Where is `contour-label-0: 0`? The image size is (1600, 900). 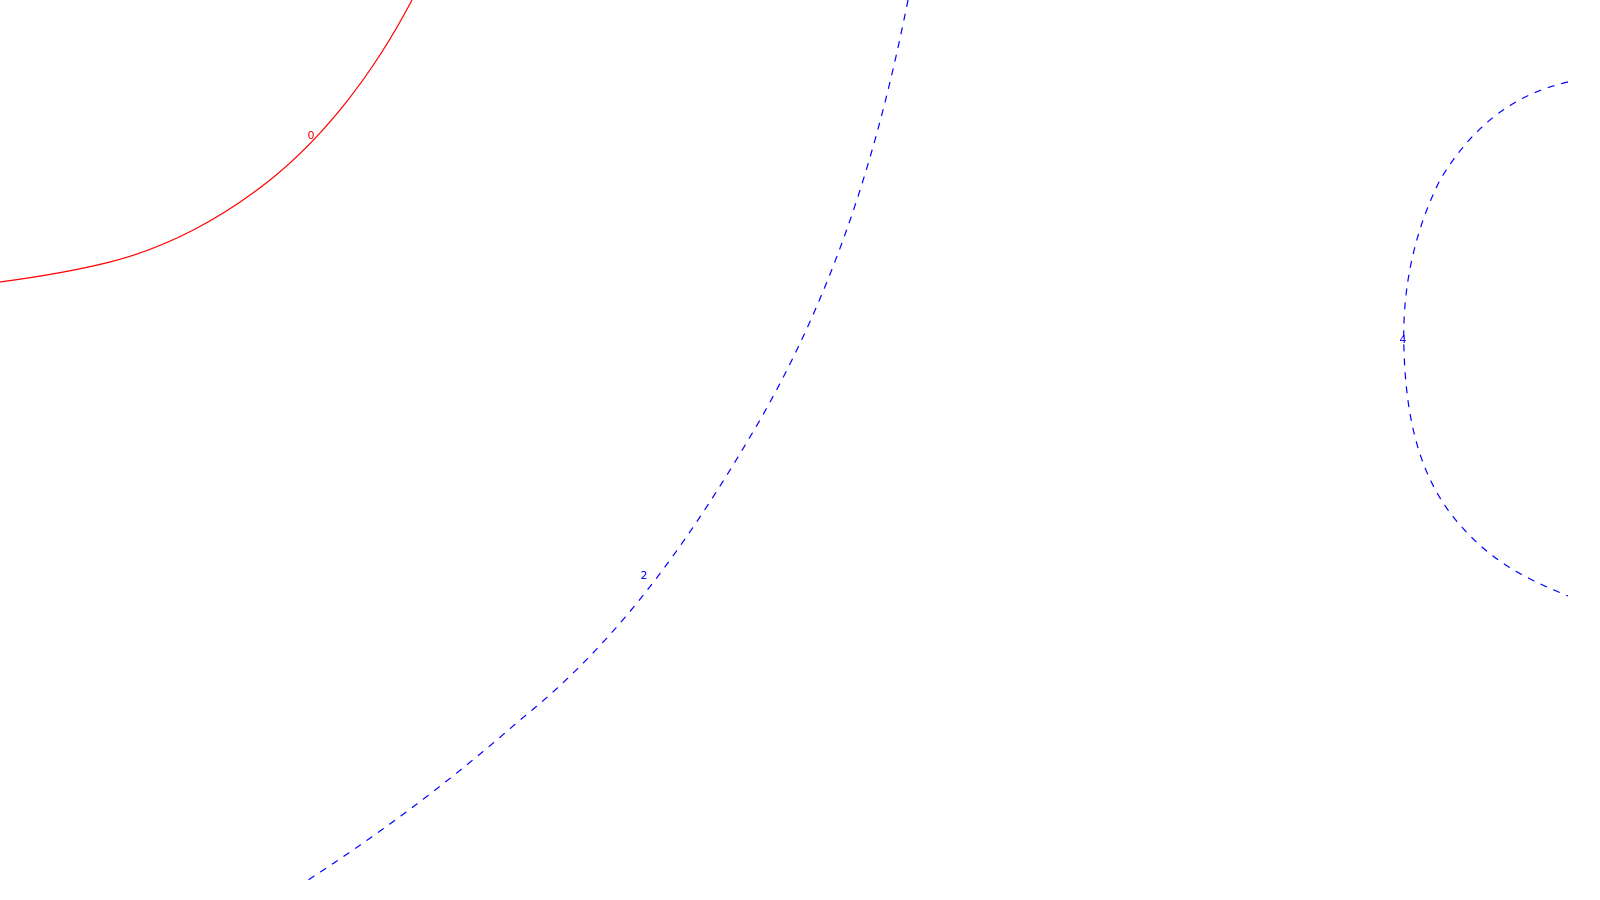 contour-label-0: 0 is located at coordinates (311, 135).